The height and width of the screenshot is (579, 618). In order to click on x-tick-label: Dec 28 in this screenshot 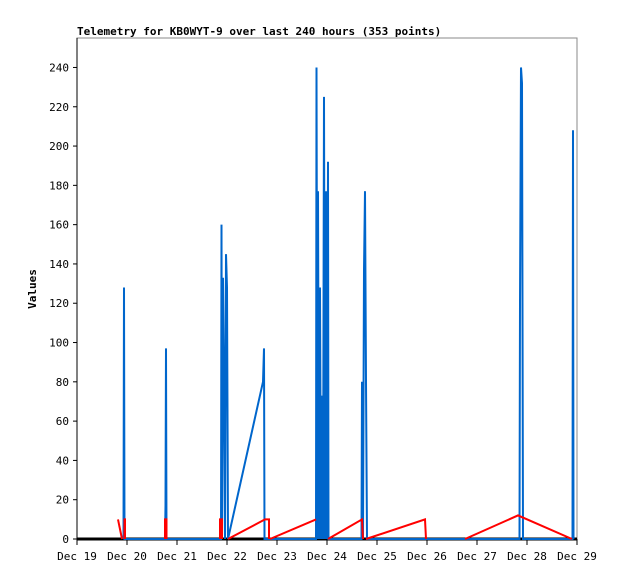, I will do `click(527, 556)`.